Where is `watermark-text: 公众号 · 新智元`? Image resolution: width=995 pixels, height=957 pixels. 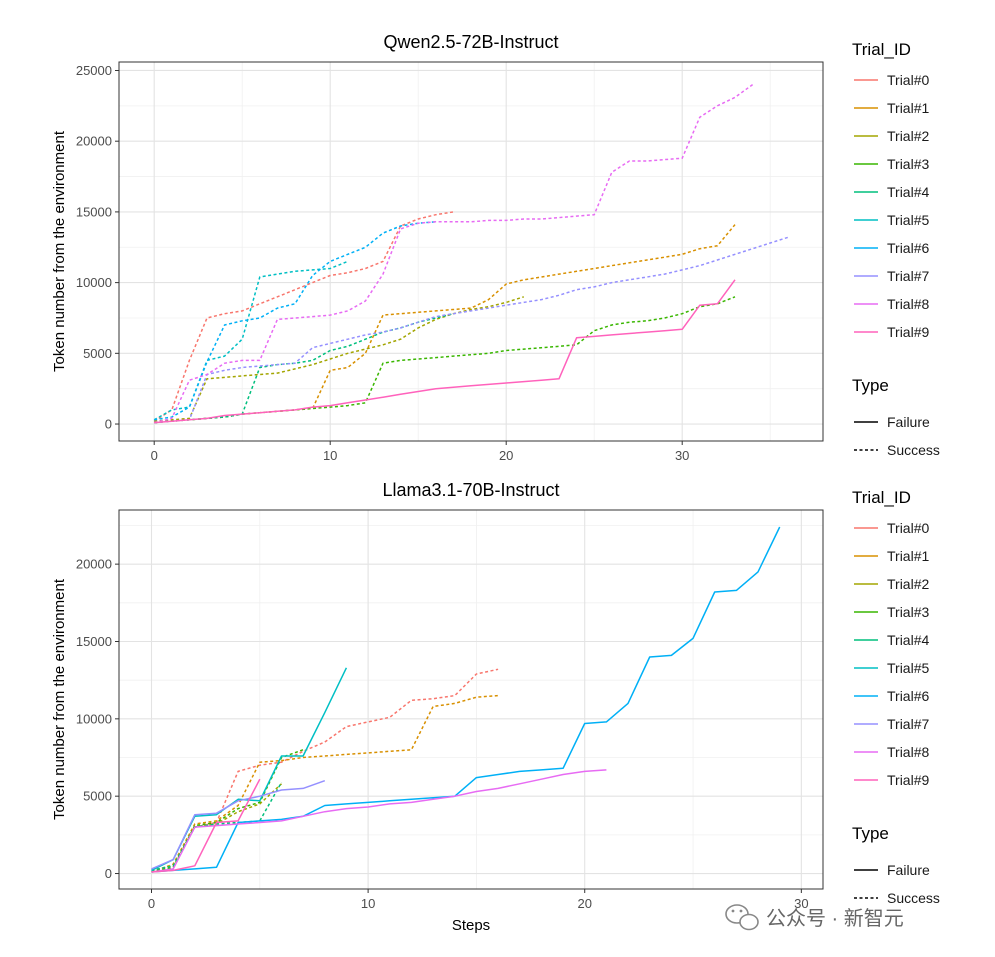
watermark-text: 公众号 · 新智元 is located at coordinates (835, 918).